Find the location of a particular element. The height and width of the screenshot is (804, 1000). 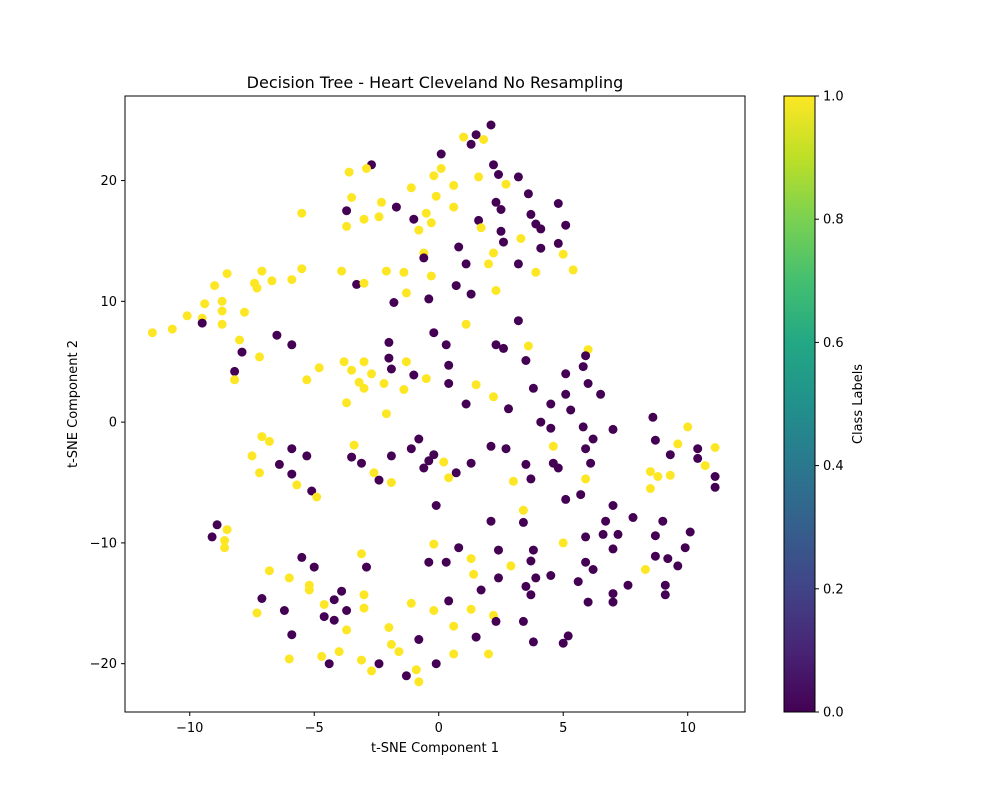

y-axis-label: t-SNE Component 2 is located at coordinates (73, 404).